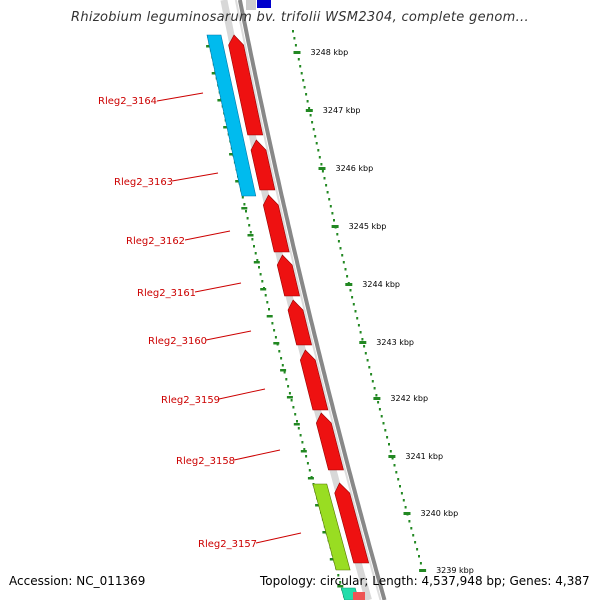 The image size is (600, 600). Describe the element at coordinates (331, 527) in the screenshot. I see `other-gene` at that location.